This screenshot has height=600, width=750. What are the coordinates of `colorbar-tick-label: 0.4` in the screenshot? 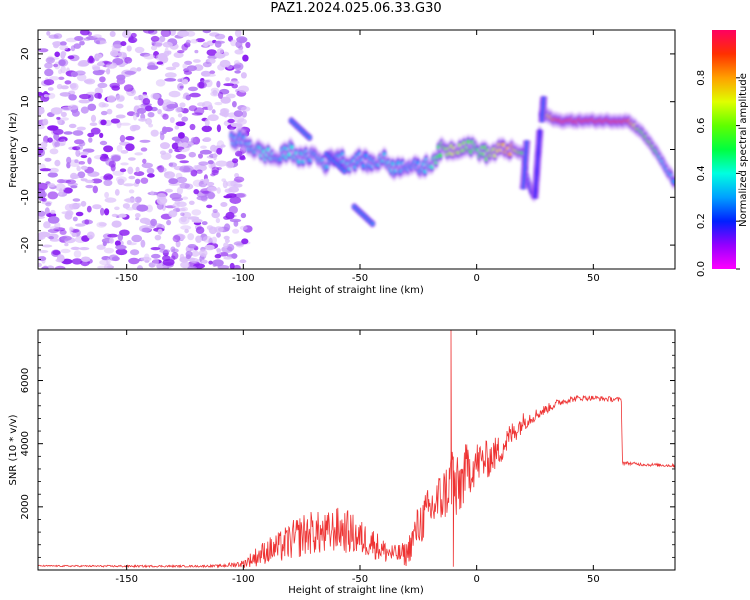 It's located at (701, 173).